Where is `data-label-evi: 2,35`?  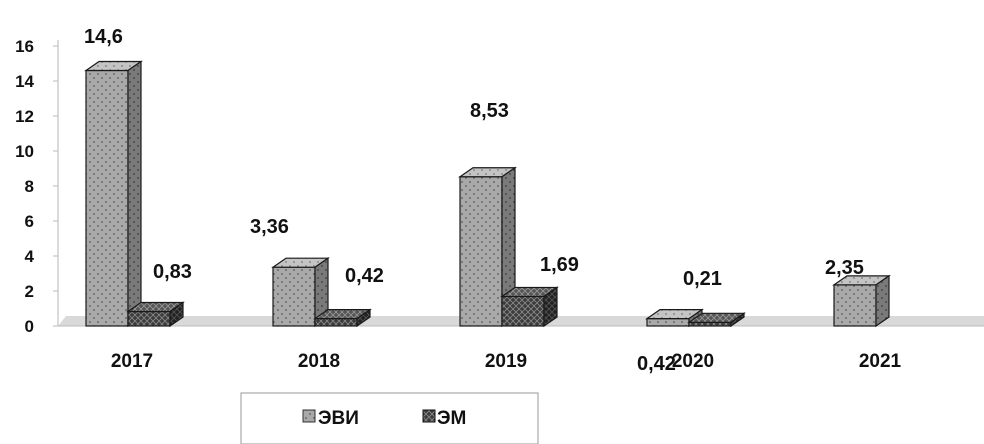
data-label-evi: 2,35 is located at coordinates (844, 268).